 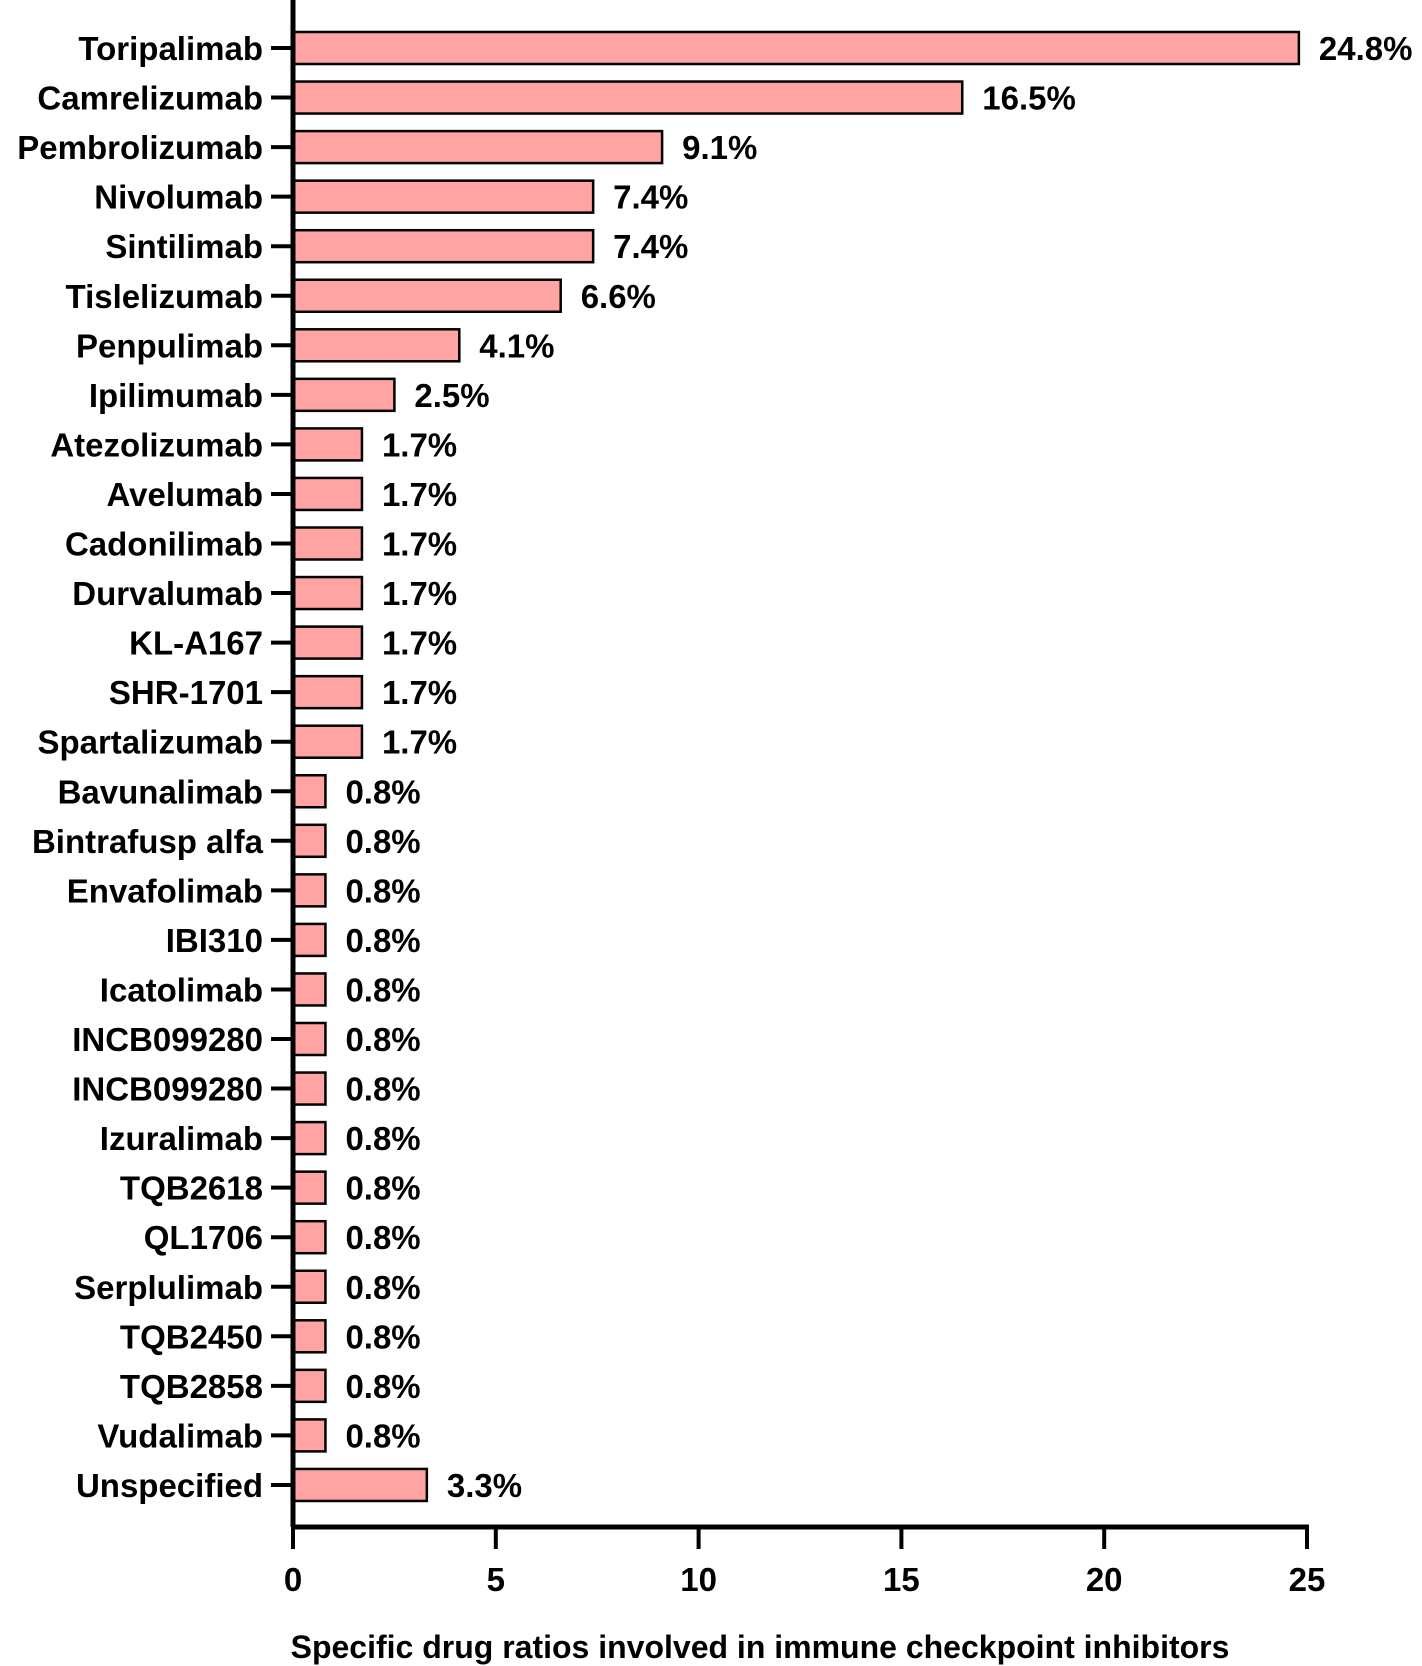 I want to click on category-label: Atezolizumab, so click(x=156, y=444).